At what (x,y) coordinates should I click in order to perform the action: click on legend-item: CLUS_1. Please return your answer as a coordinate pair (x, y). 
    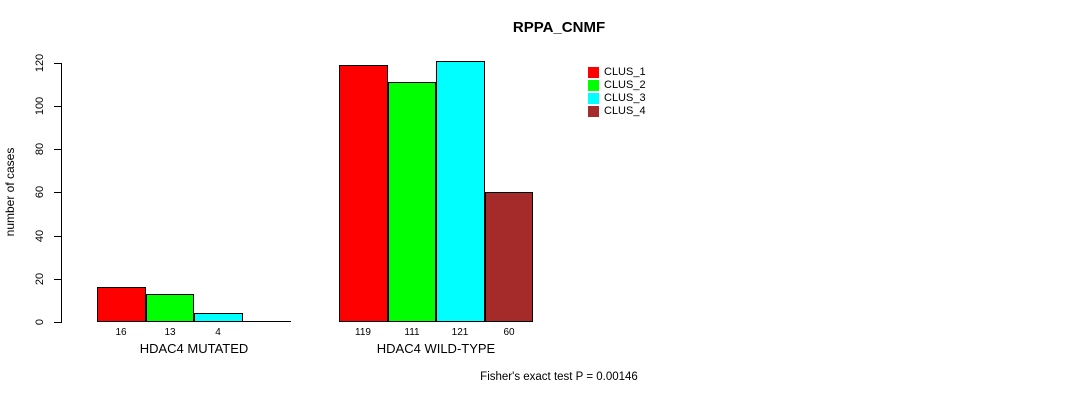
    Looking at the image, I should click on (617, 72).